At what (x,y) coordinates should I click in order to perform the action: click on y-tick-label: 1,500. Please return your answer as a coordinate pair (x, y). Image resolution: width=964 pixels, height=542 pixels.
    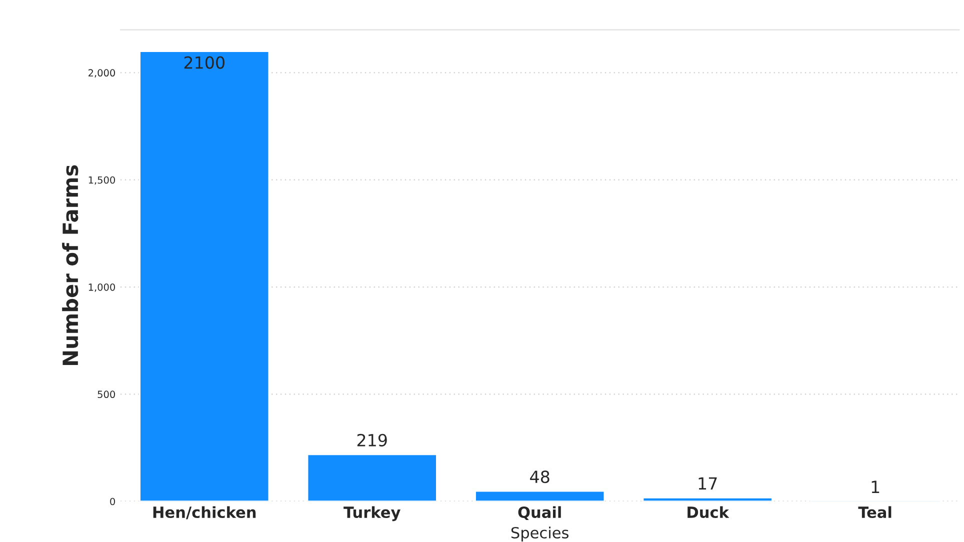
    Looking at the image, I should click on (101, 180).